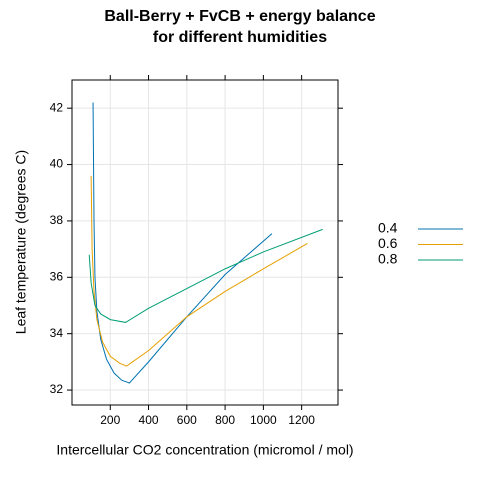  I want to click on y-tick-label: 38, so click(57, 220).